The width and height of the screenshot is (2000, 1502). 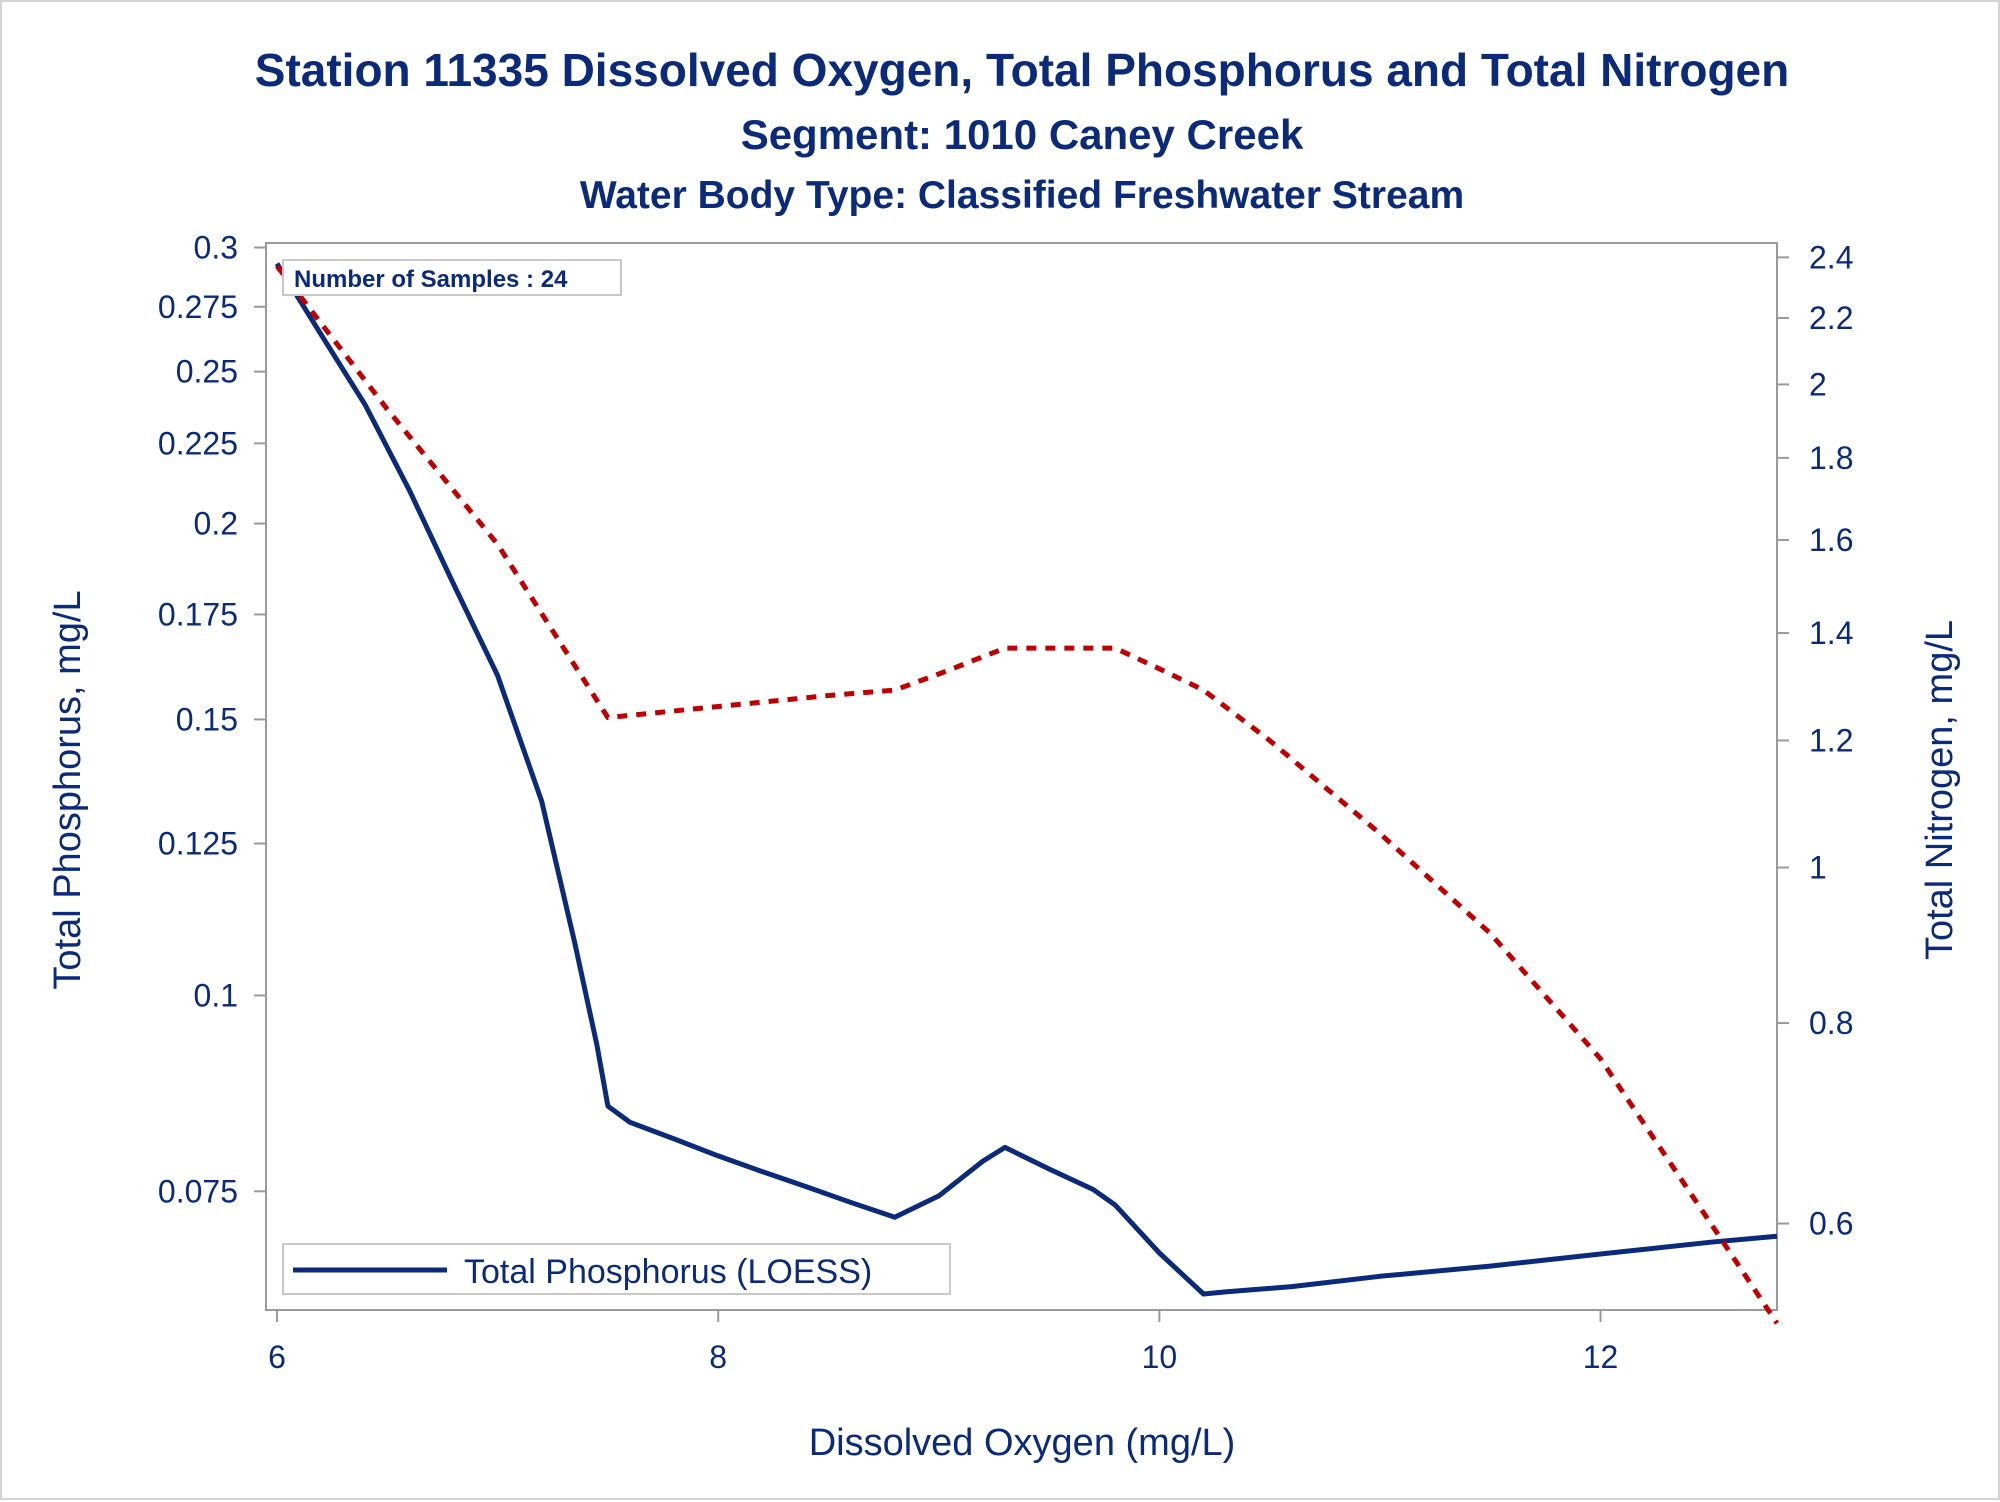 What do you see at coordinates (1831, 540) in the screenshot?
I see `y2-tick-label: 1.6` at bounding box center [1831, 540].